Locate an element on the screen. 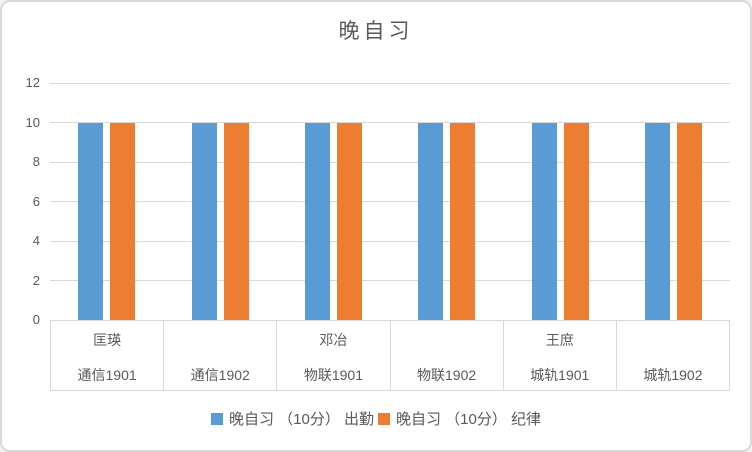  x-group-label: 王庶 is located at coordinates (559, 340).